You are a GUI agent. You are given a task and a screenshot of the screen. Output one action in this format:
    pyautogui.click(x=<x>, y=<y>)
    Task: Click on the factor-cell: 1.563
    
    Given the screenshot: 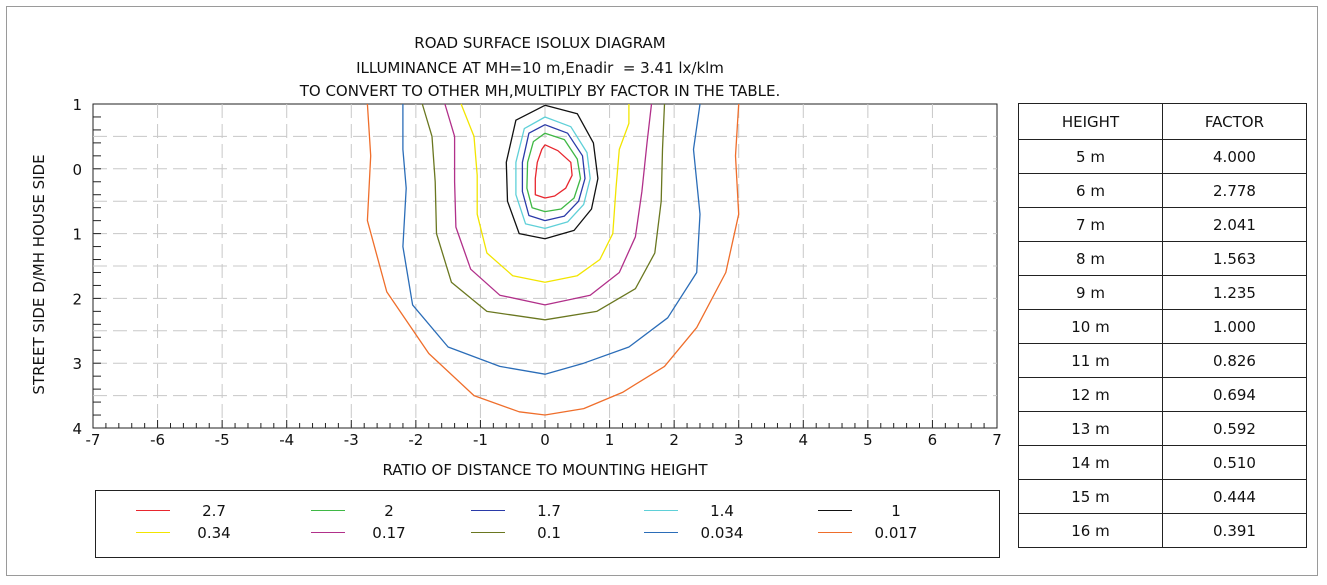 What is the action you would take?
    pyautogui.click(x=1234, y=258)
    